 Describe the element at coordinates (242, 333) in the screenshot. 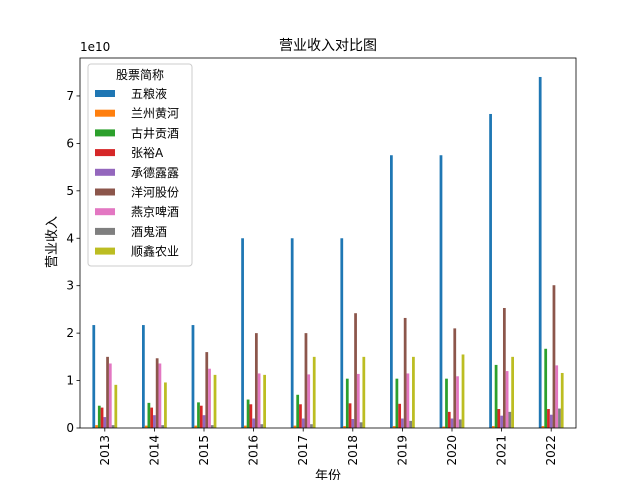

I see `bar-五粮液-2016` at that location.